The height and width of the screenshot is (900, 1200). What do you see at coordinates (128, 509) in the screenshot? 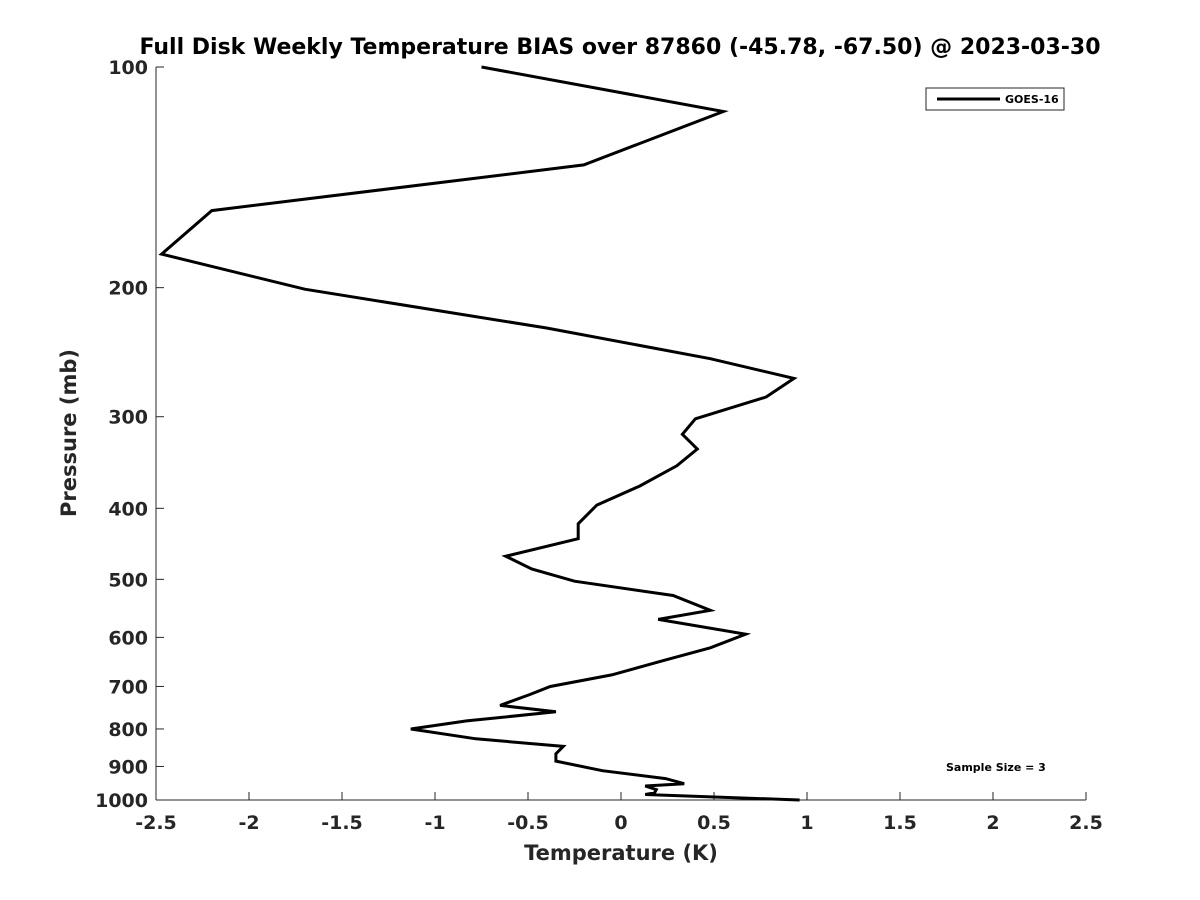
I see `y-tick-label: 400` at bounding box center [128, 509].